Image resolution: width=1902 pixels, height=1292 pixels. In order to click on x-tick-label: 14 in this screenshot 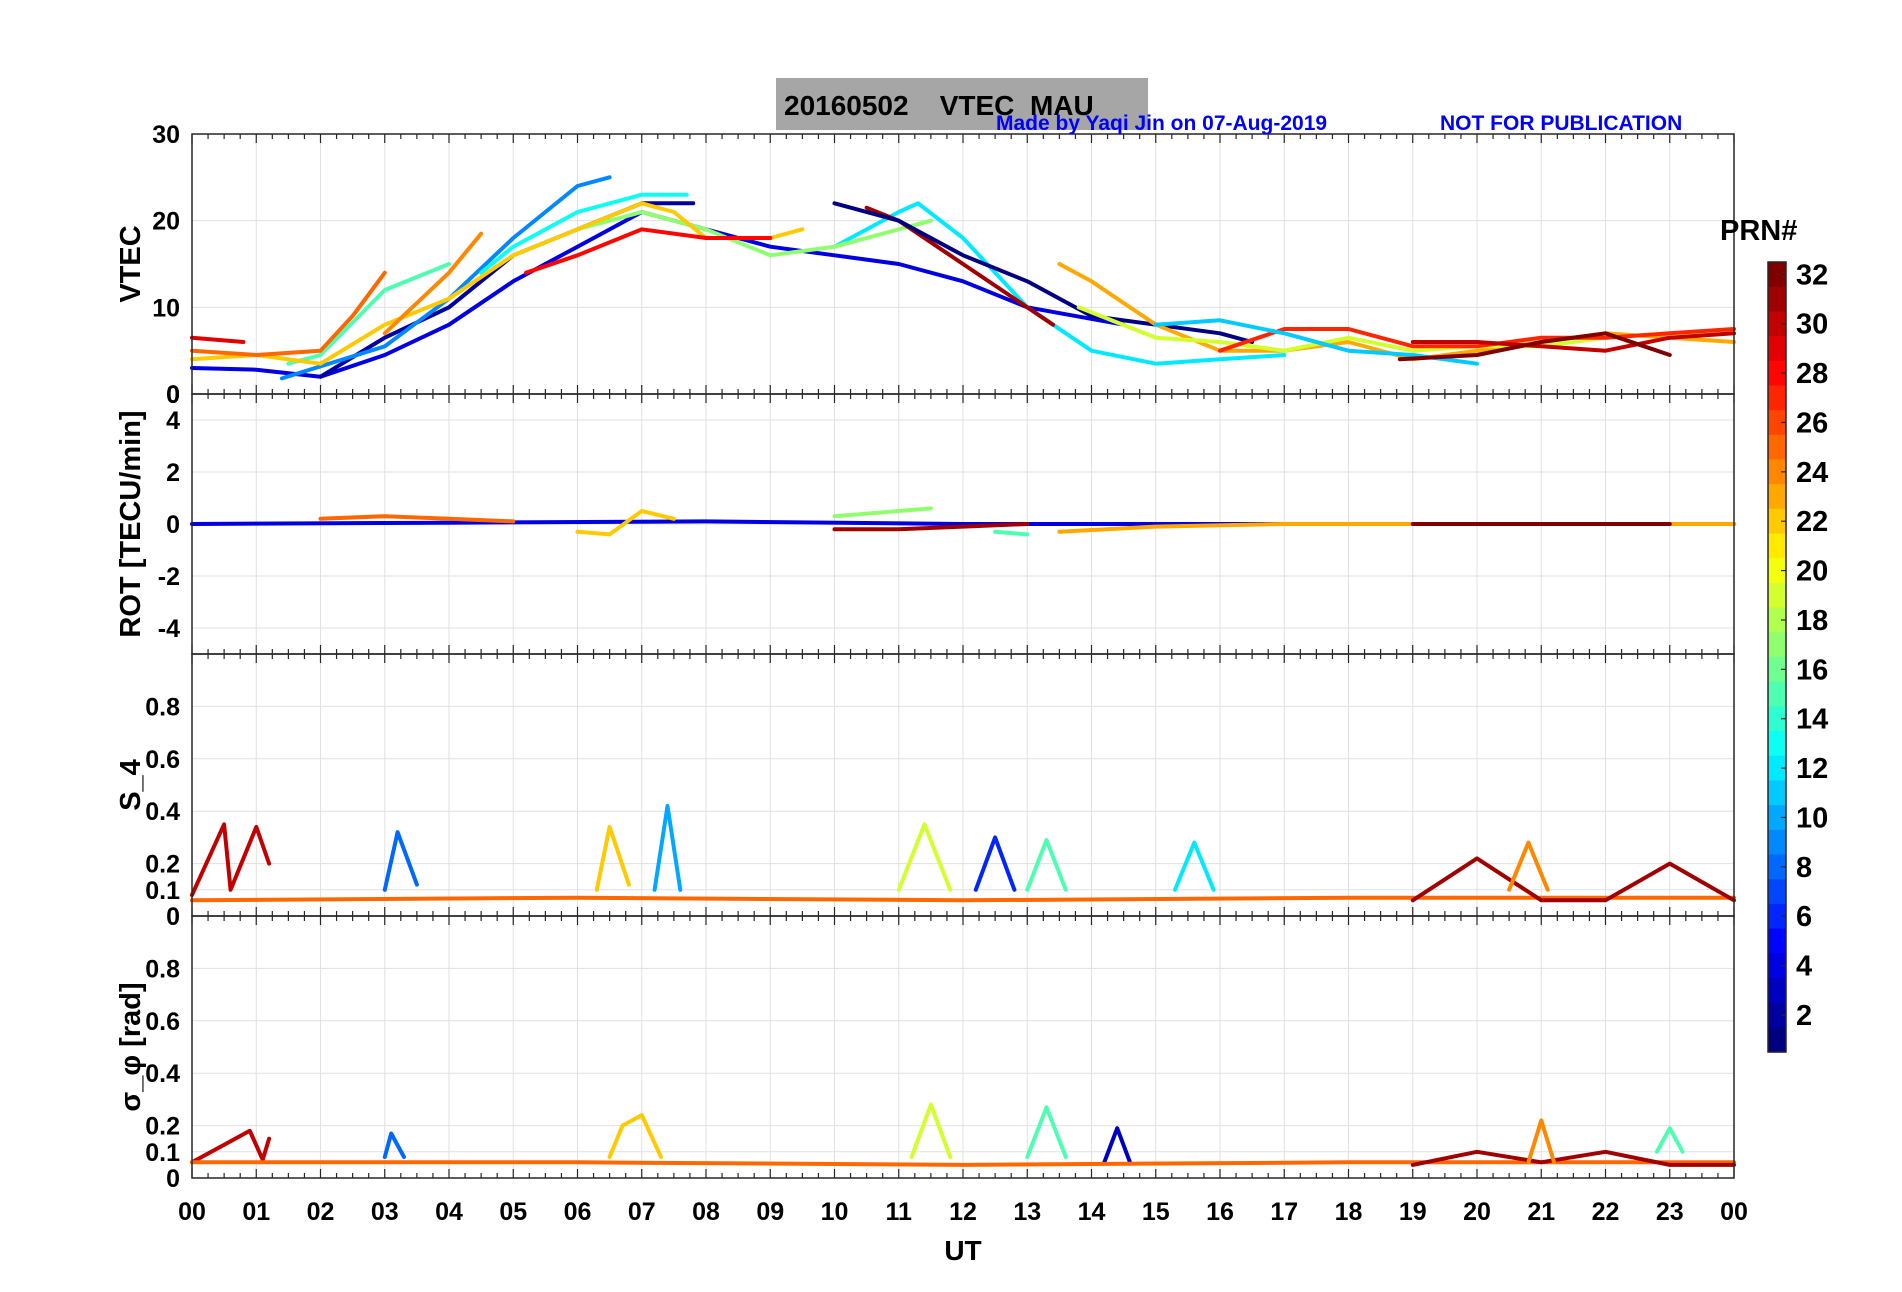, I will do `click(1092, 1212)`.